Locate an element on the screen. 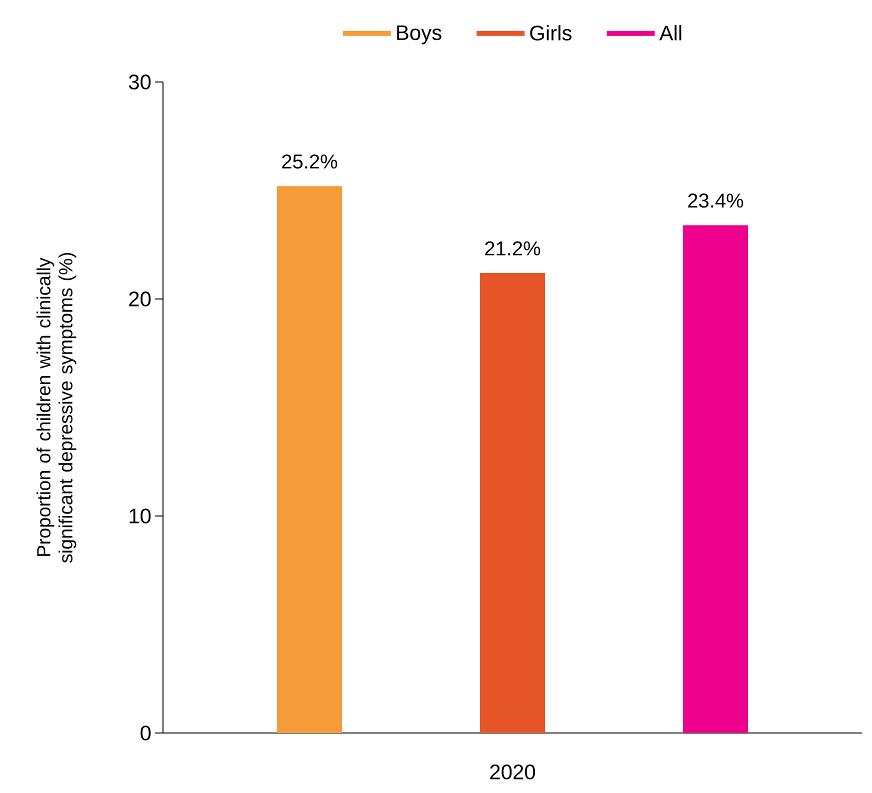 Image resolution: width=872 pixels, height=793 pixels. y-tick-label: 0 is located at coordinates (145, 733).